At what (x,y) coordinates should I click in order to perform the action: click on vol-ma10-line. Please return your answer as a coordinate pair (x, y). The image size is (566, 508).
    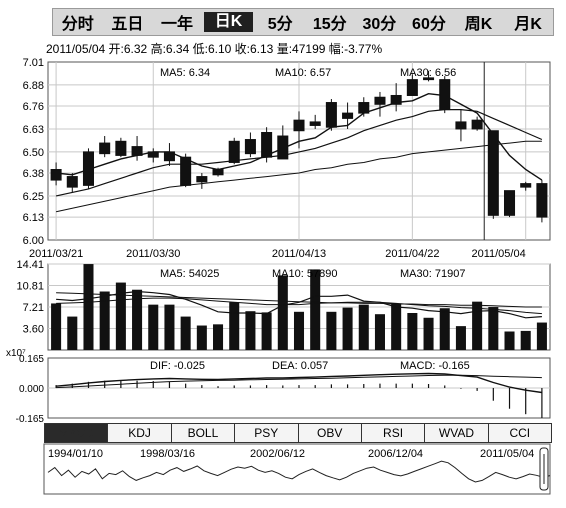
    Looking at the image, I should click on (299, 306).